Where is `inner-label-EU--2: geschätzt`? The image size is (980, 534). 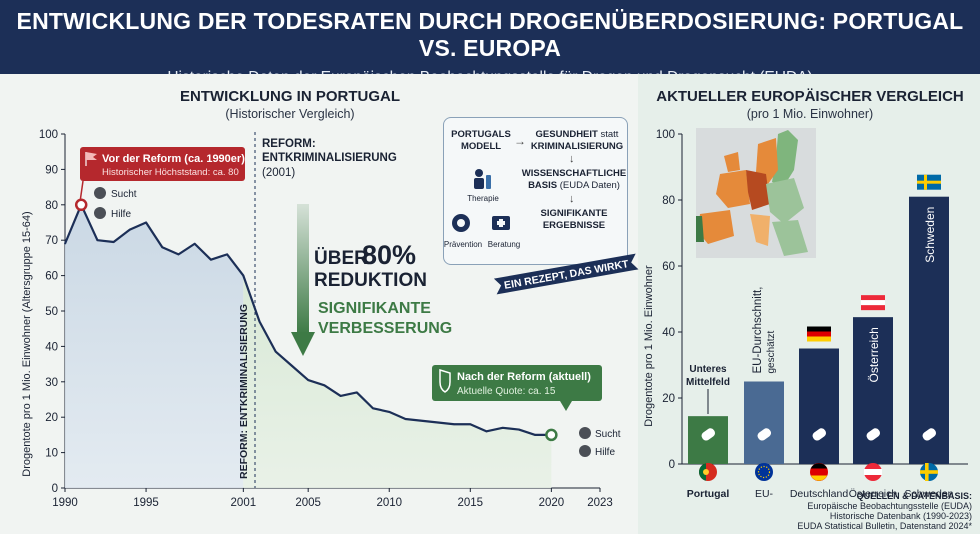
inner-label-EU--2: geschätzt is located at coordinates (771, 351).